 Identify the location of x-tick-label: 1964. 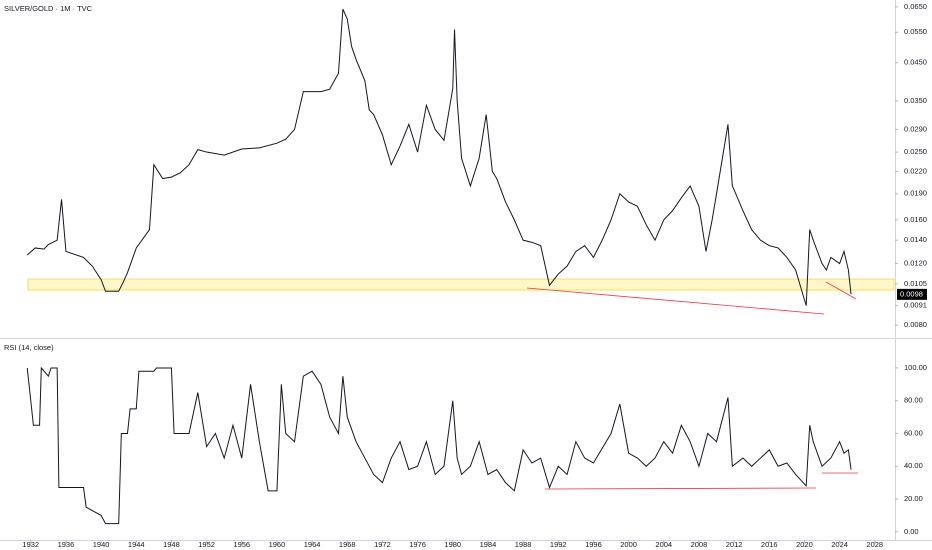
(312, 544).